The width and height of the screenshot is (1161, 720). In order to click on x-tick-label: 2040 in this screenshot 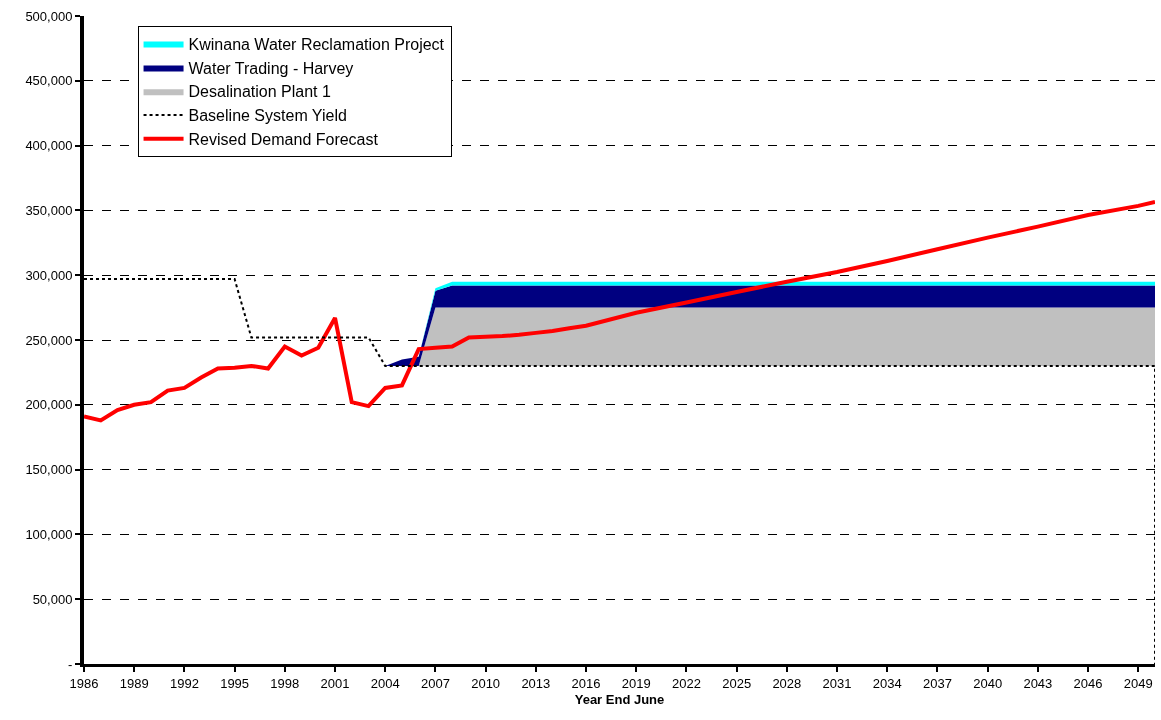, I will do `click(988, 683)`.